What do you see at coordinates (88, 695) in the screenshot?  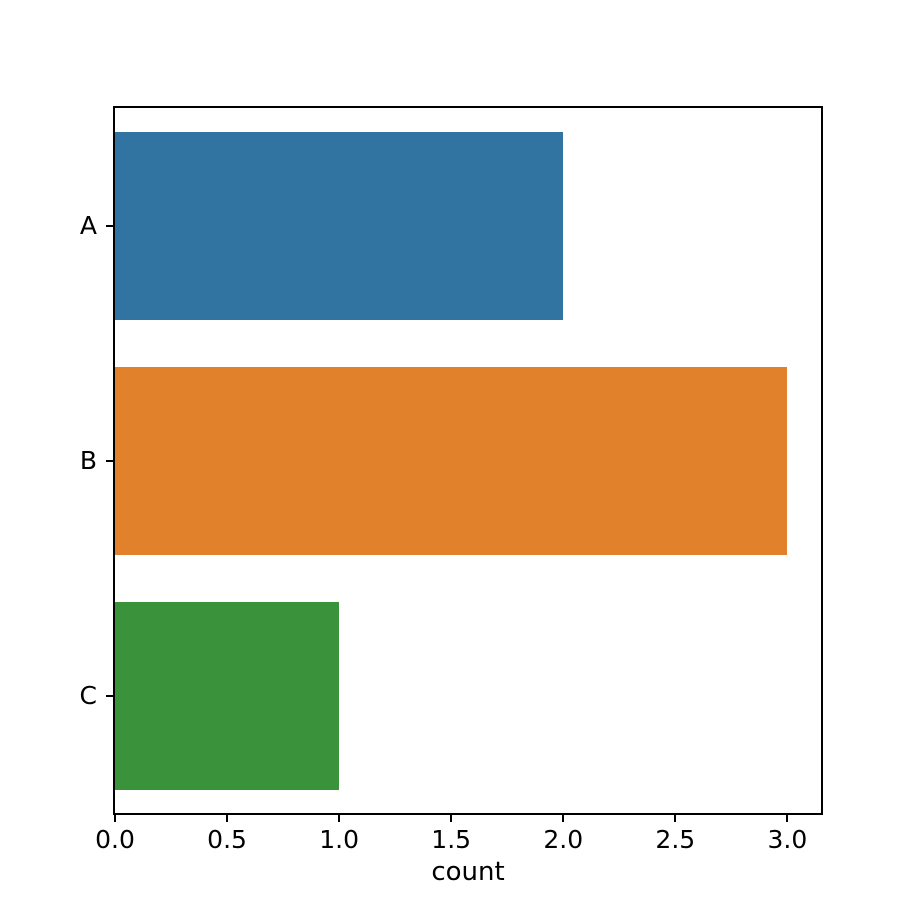 I see `y-tick-label-C: C` at bounding box center [88, 695].